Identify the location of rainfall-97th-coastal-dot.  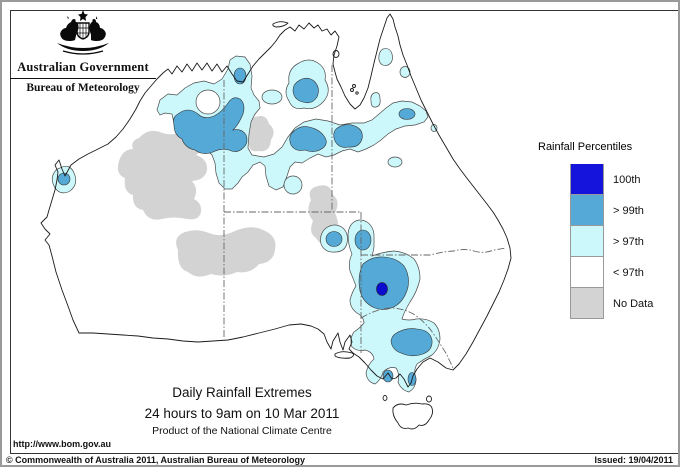
(434, 128).